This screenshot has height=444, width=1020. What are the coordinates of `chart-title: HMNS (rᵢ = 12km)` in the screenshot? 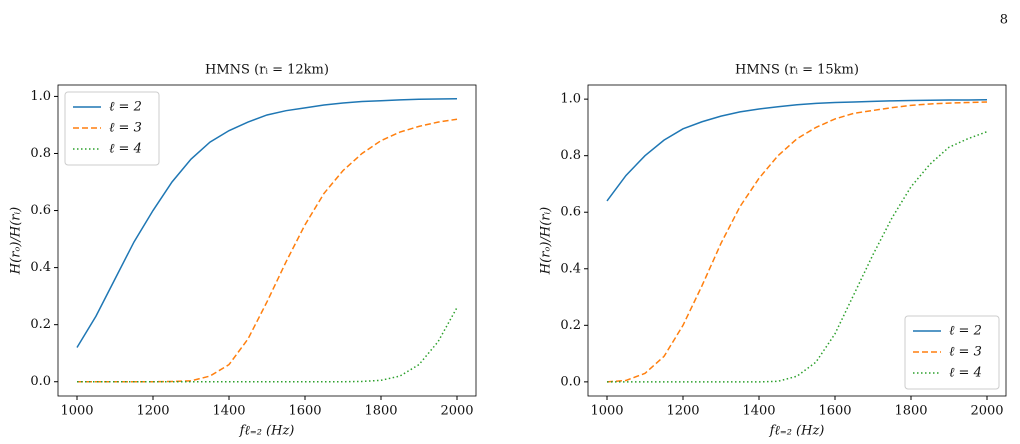 It's located at (267, 70).